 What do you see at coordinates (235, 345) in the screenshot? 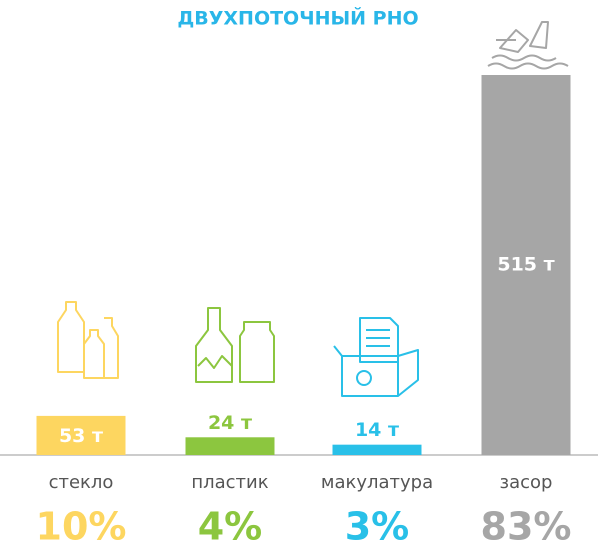
I see `glass-icon` at bounding box center [235, 345].